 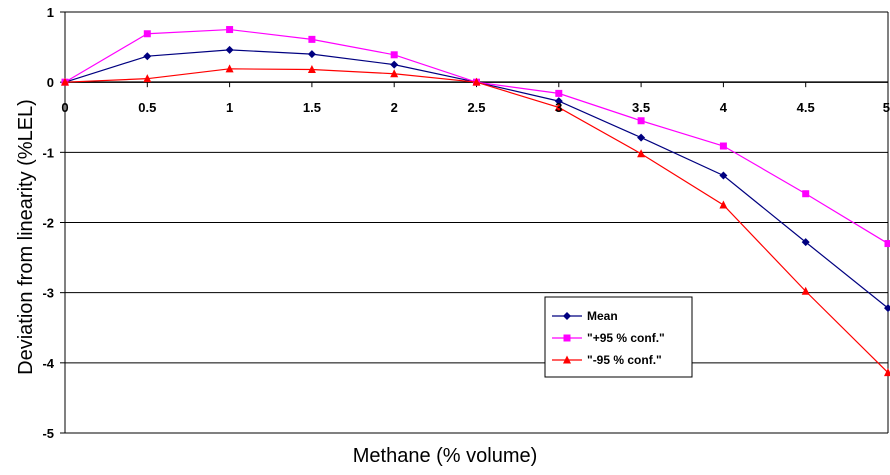 What do you see at coordinates (48, 223) in the screenshot?
I see `y-tick-label: -2` at bounding box center [48, 223].